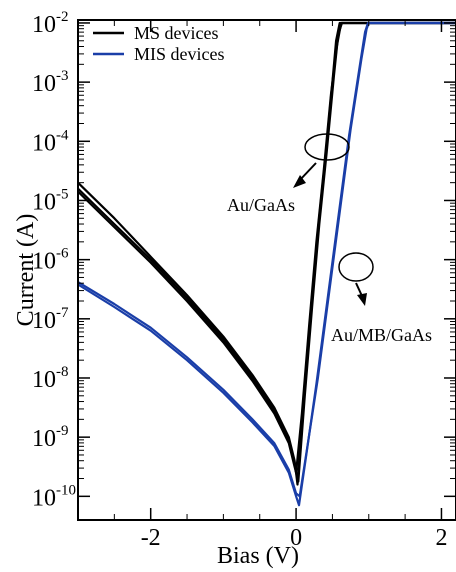  I want to click on y-tick-label: 10⁻², so click(50, 23).